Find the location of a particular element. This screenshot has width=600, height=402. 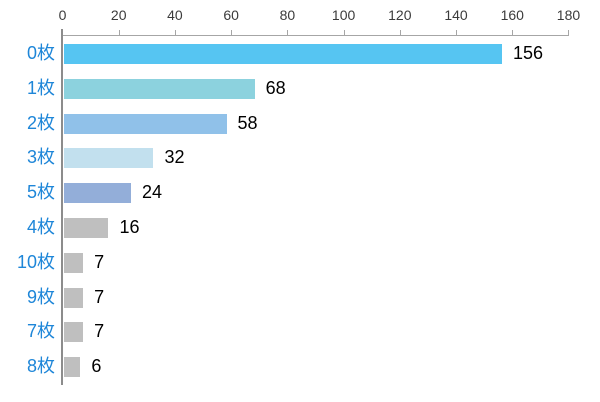

category-label: 10枚 is located at coordinates (35, 261).